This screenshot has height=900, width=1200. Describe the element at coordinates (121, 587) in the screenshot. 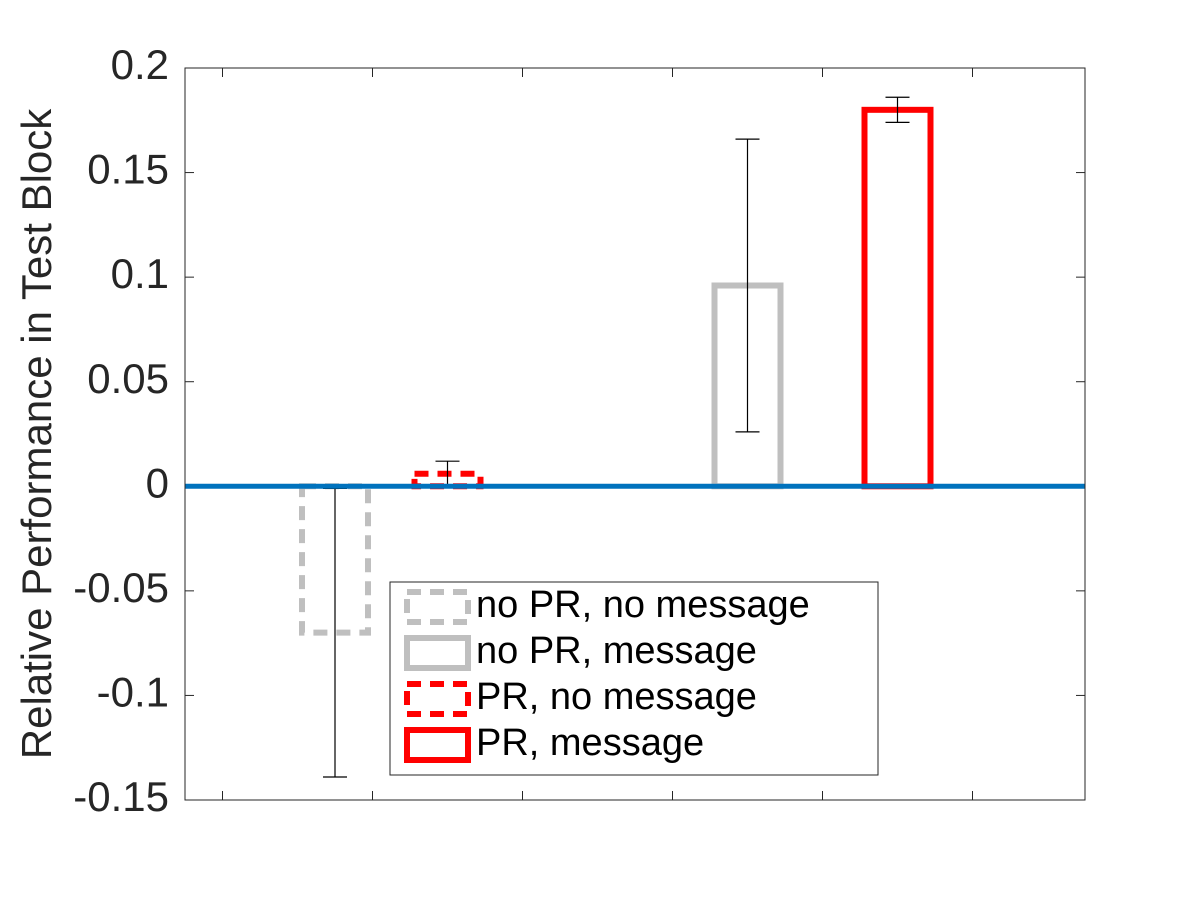

I see `y-tick-label: -0.05` at that location.